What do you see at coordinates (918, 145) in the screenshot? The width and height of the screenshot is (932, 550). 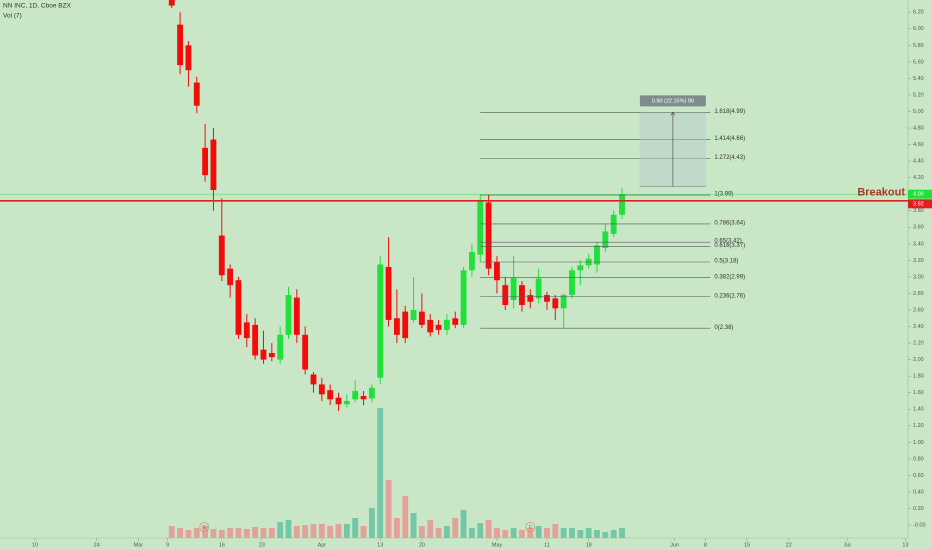 I see `y-tick-label: 4.60` at bounding box center [918, 145].